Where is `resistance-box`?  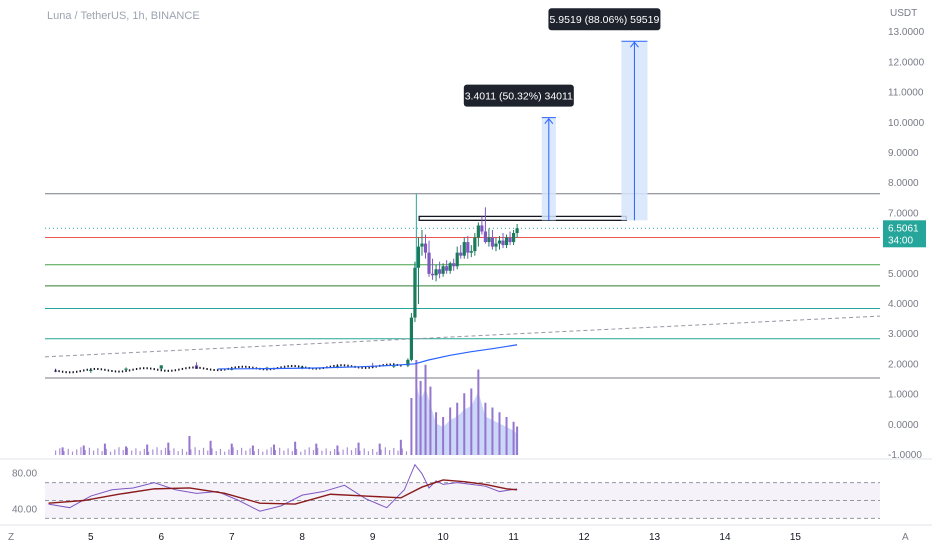 resistance-box is located at coordinates (522, 218).